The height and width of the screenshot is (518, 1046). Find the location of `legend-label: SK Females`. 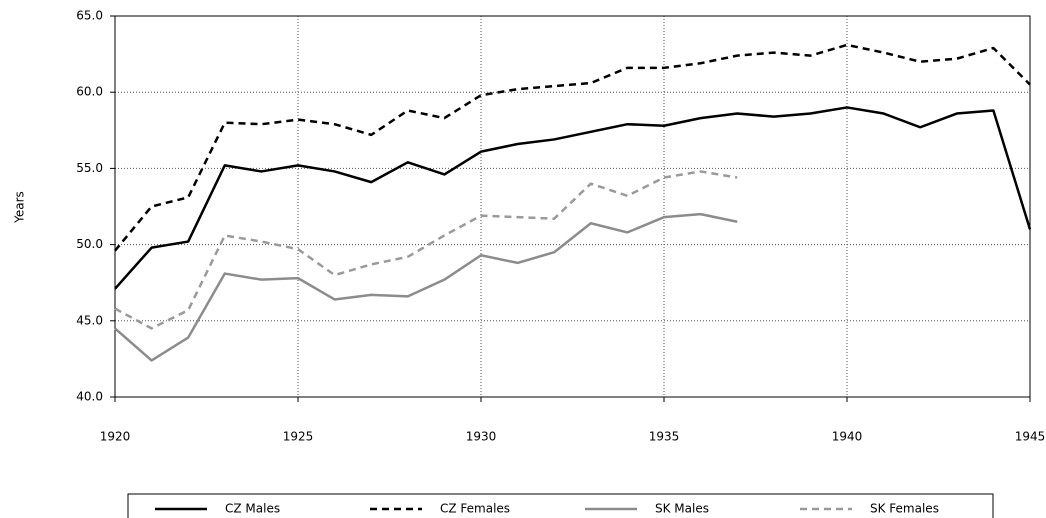

legend-label: SK Females is located at coordinates (904, 509).